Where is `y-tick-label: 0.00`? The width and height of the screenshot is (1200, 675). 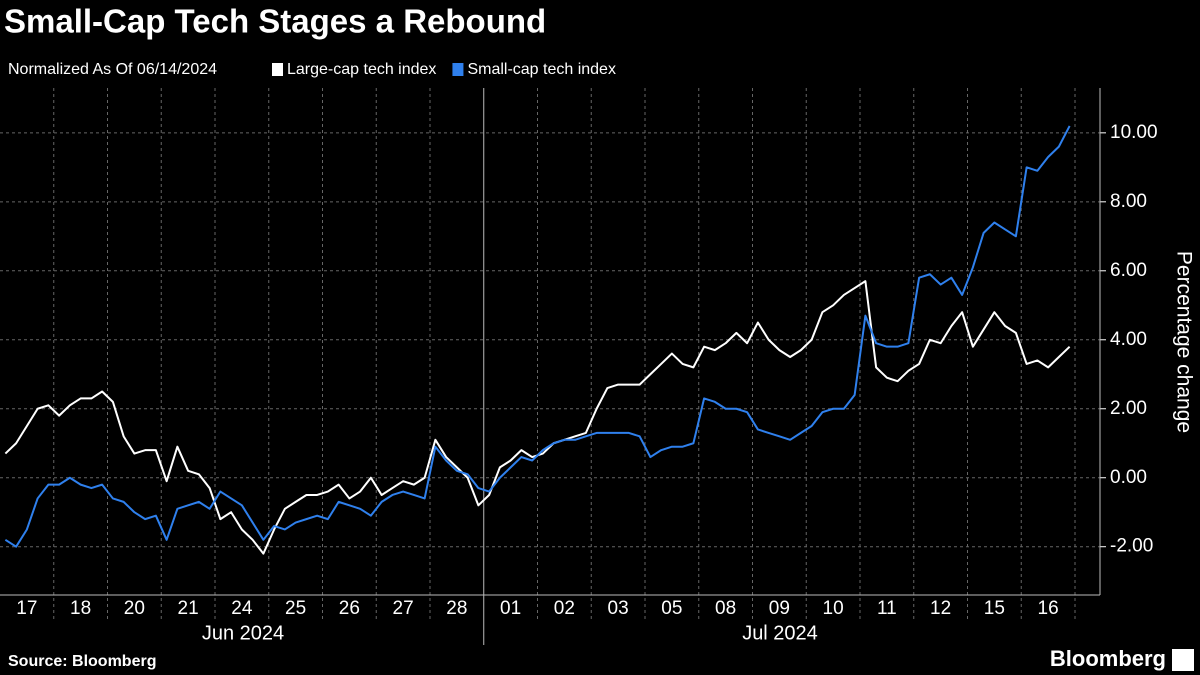 y-tick-label: 0.00 is located at coordinates (1128, 477).